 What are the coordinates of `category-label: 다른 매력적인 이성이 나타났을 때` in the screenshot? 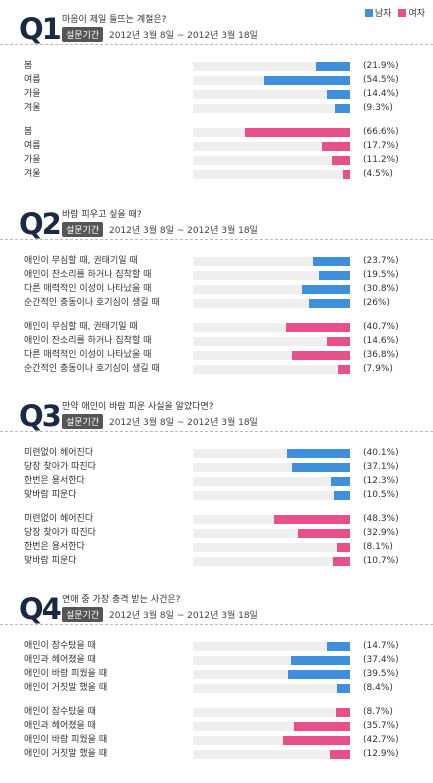 It's located at (88, 289).